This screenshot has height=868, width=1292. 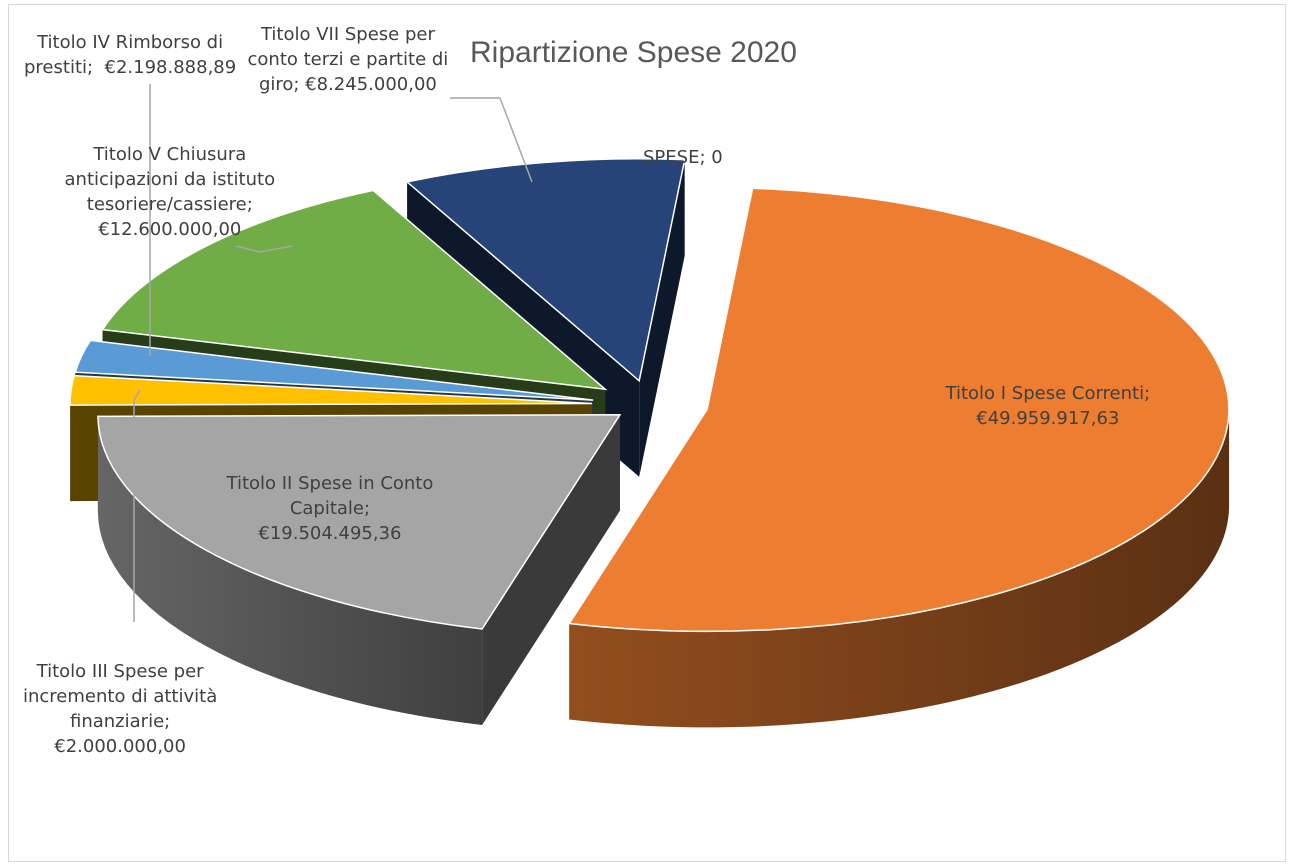 I want to click on slice-side, so click(x=290, y=570).